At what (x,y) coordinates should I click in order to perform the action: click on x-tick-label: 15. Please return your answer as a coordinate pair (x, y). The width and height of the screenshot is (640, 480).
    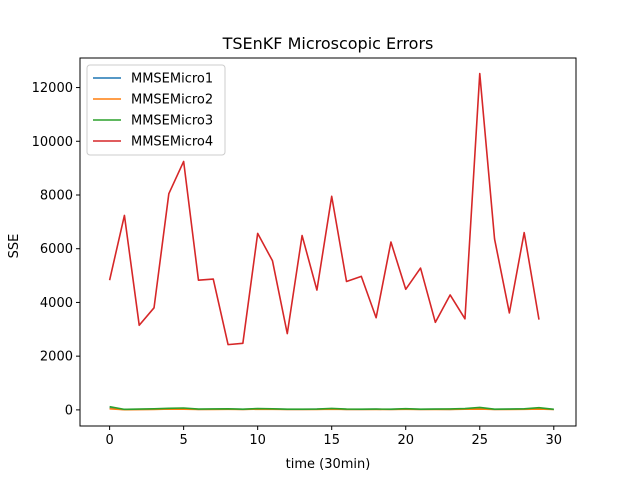
    Looking at the image, I should click on (331, 440).